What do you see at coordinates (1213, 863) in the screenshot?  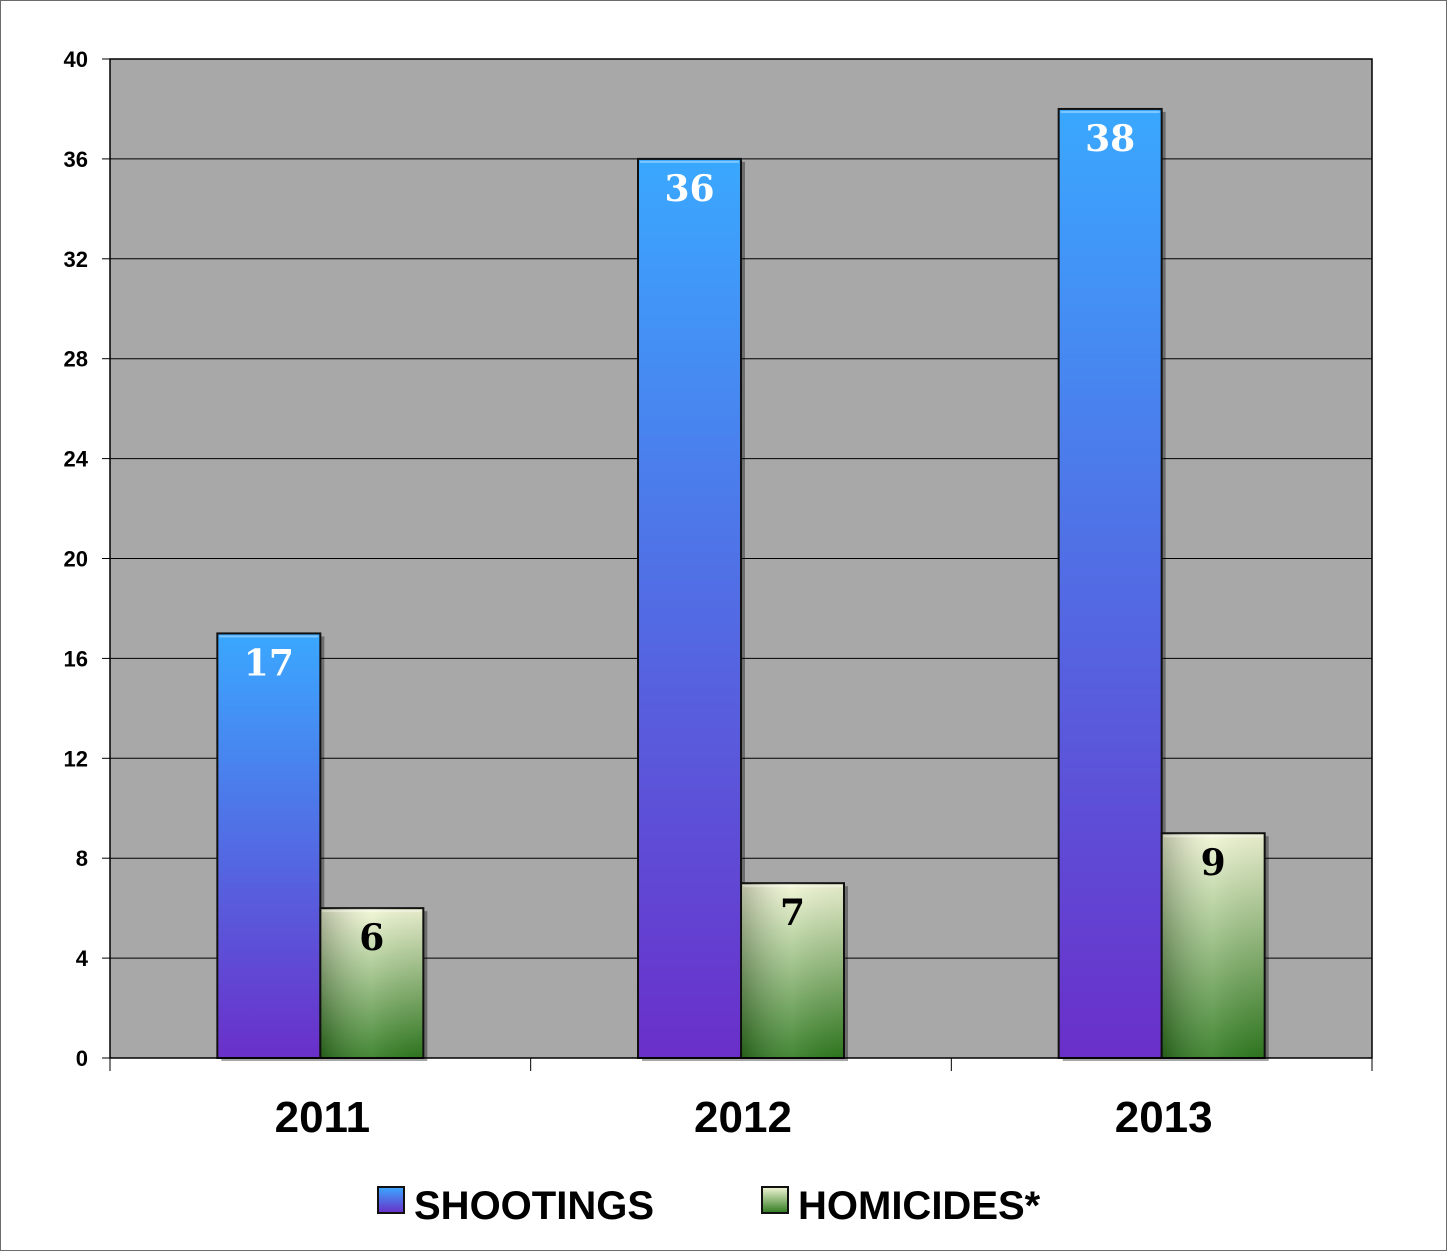 I see `data-label: 9` at bounding box center [1213, 863].